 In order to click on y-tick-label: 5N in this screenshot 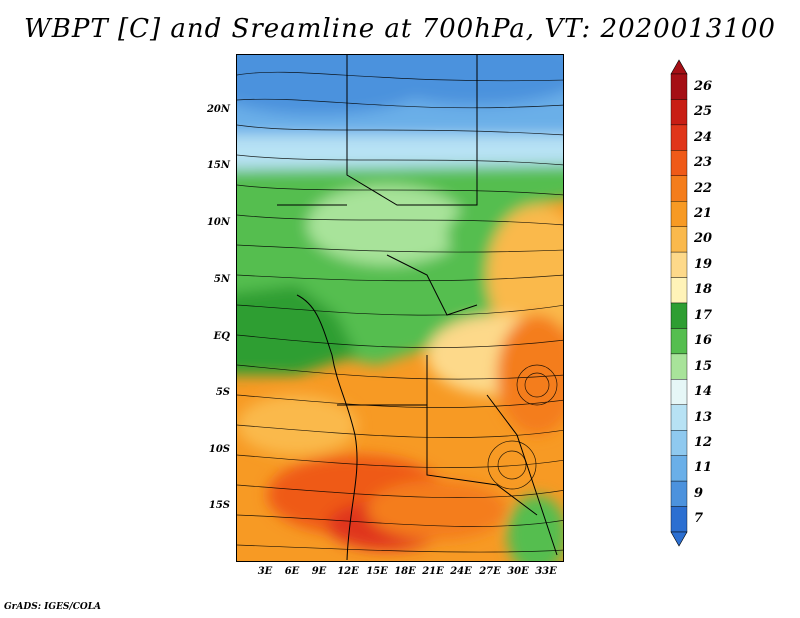, I will do `click(221, 279)`.